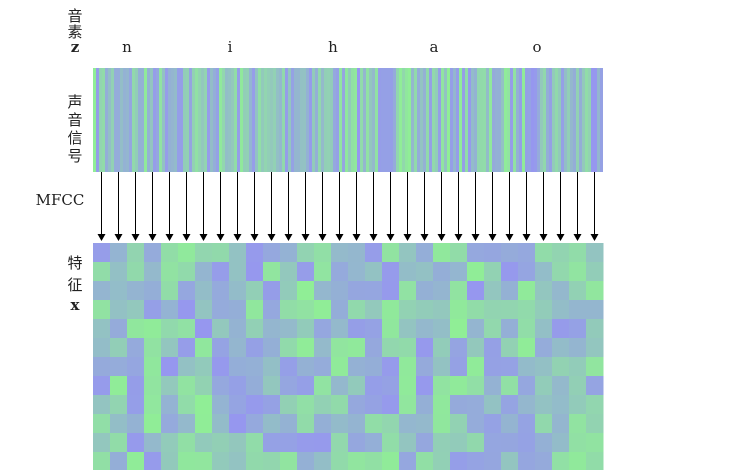 The image size is (740, 470). Describe the element at coordinates (127, 47) in the screenshot. I see `phoneme: n` at that location.